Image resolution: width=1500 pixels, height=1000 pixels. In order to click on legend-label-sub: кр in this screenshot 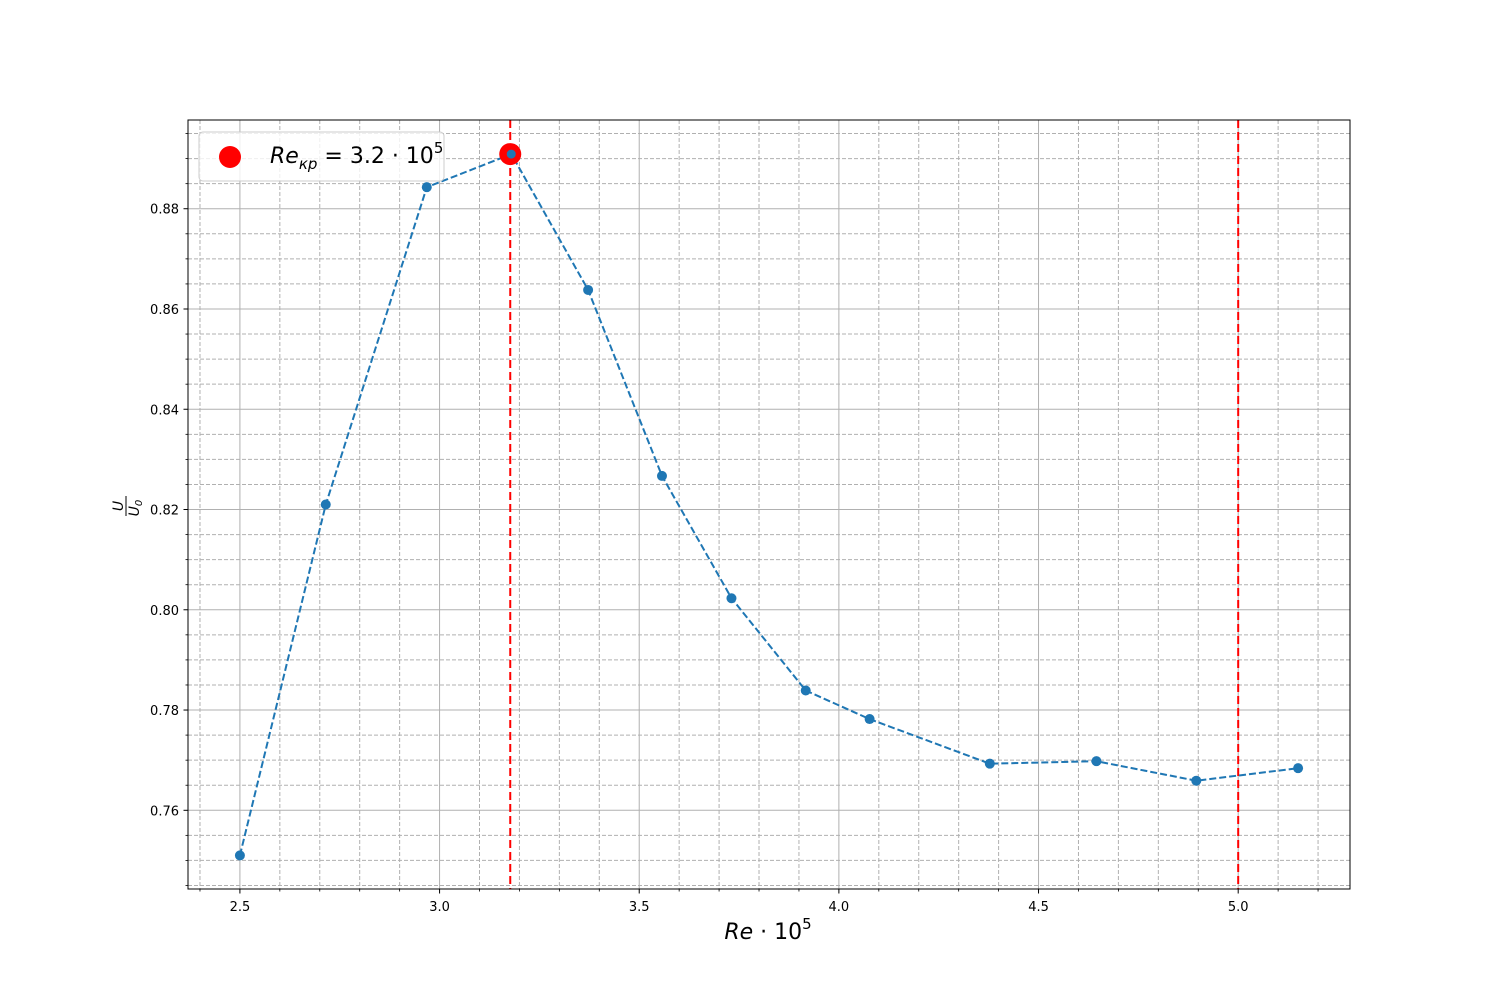, I will do `click(308, 164)`.